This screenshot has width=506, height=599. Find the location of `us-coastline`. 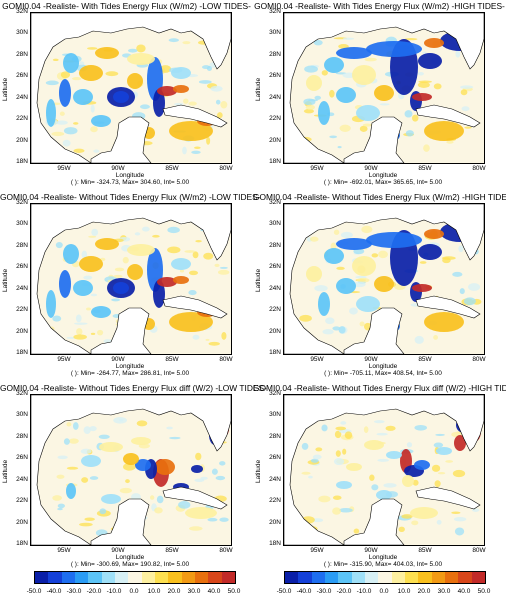

us-coastline is located at coordinates (131, 279).